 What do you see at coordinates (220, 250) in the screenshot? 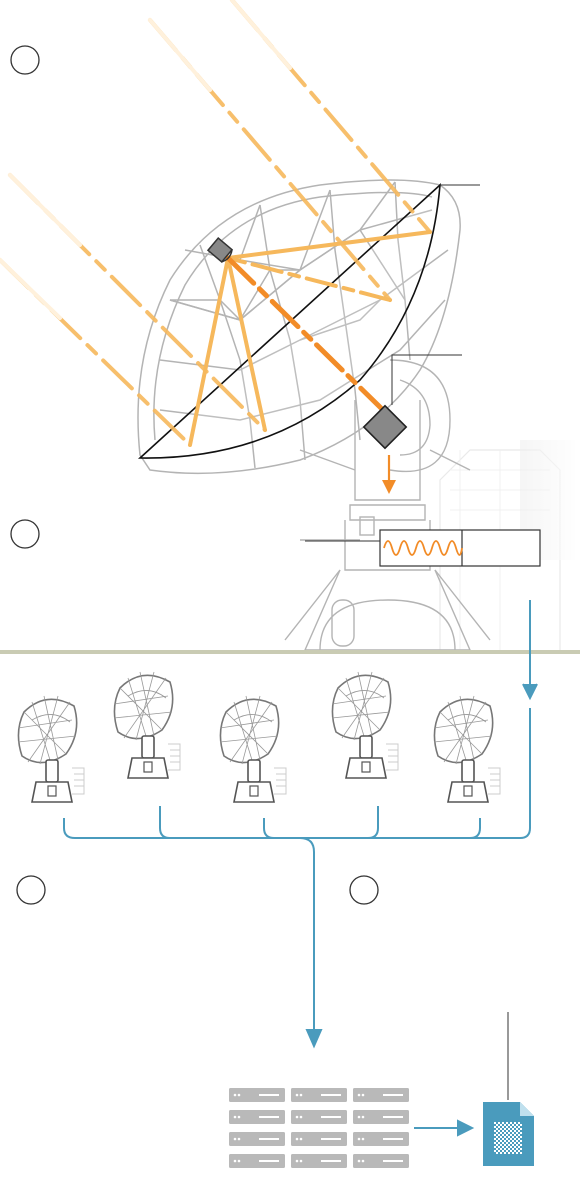
I see `subreflector-icon` at bounding box center [220, 250].